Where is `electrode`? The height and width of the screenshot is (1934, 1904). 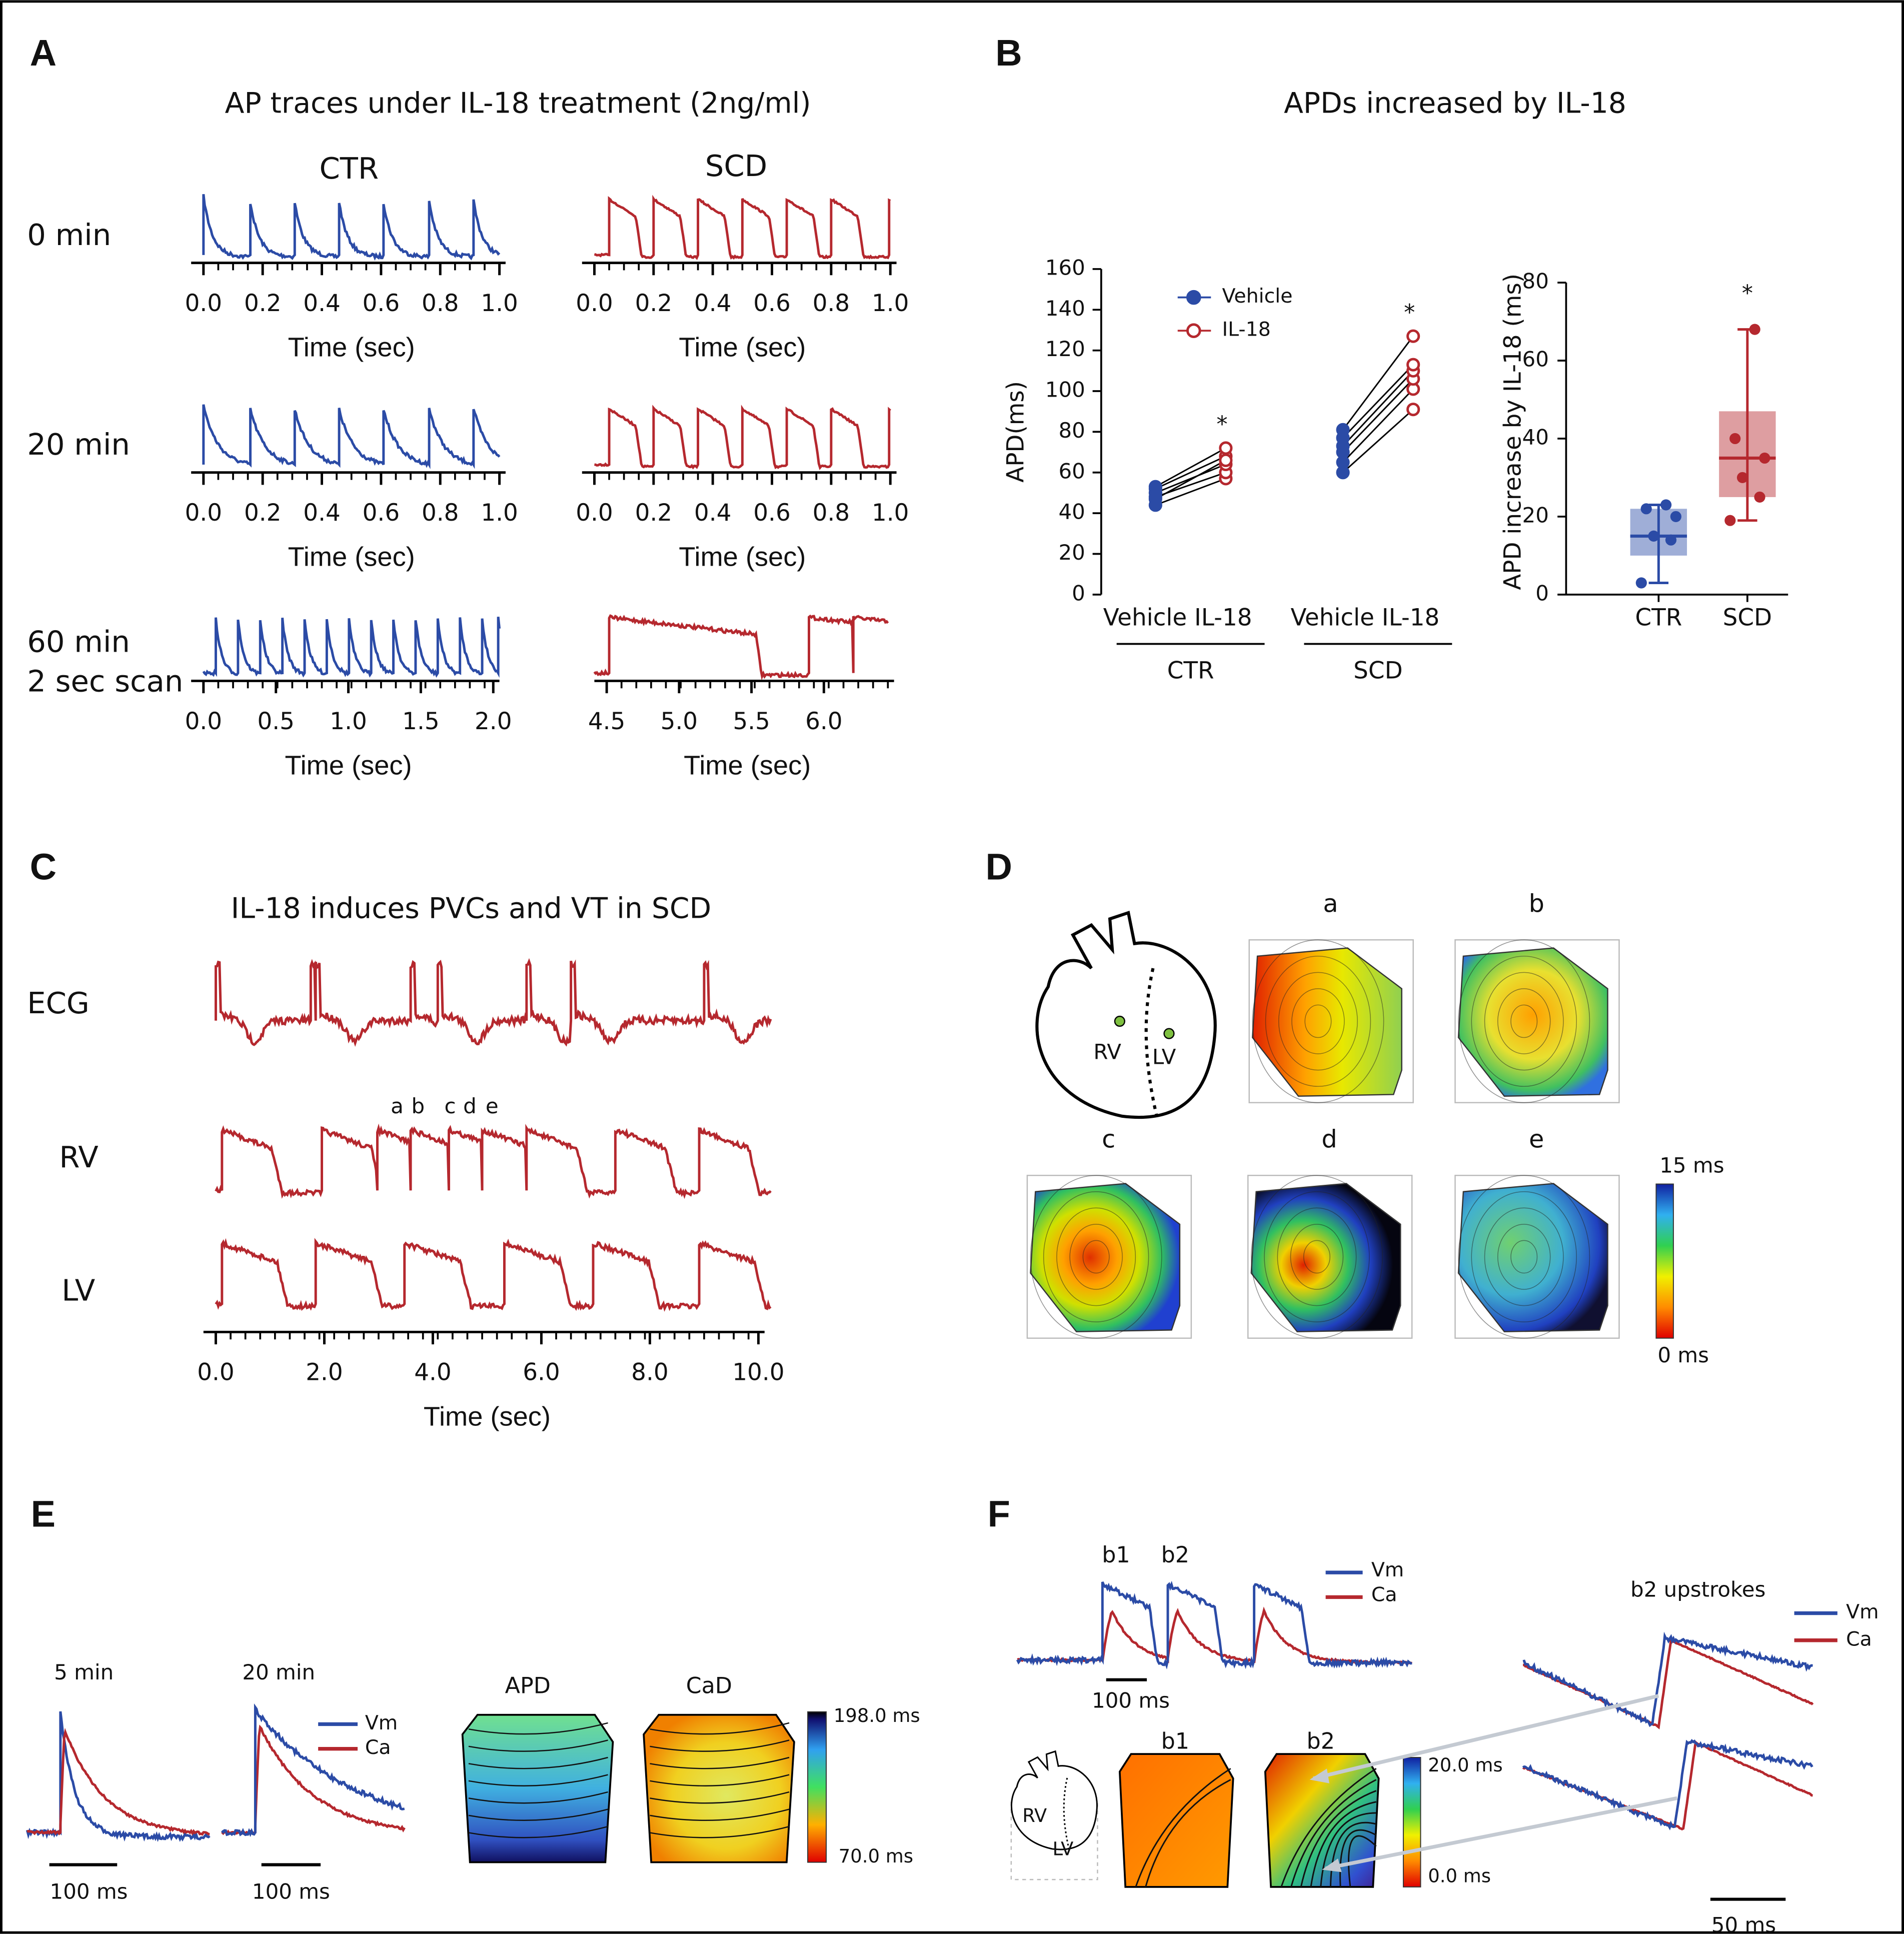 electrode is located at coordinates (1169, 1033).